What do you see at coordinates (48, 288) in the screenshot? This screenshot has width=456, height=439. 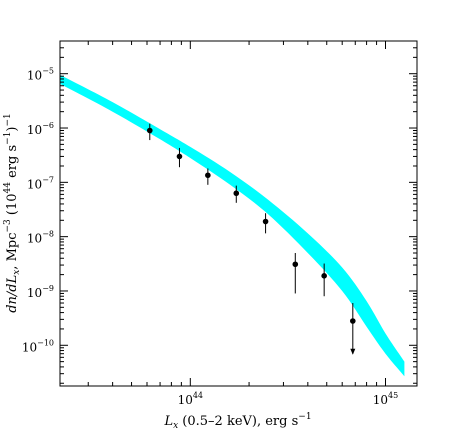 I see `y-tick-label-exp: −9` at bounding box center [48, 288].